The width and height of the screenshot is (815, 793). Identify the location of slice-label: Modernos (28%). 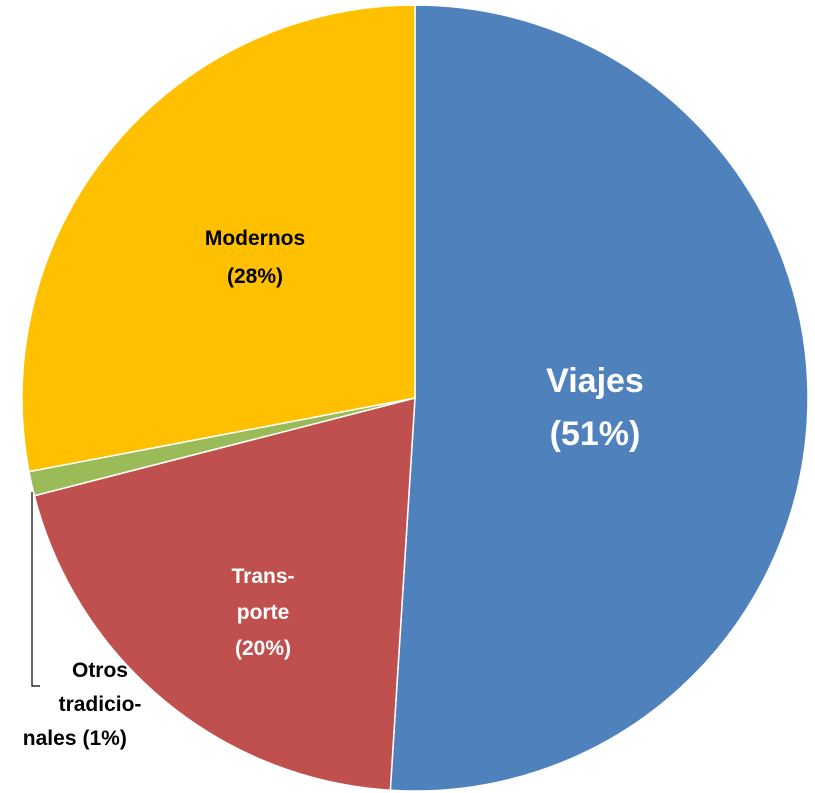
(255, 257).